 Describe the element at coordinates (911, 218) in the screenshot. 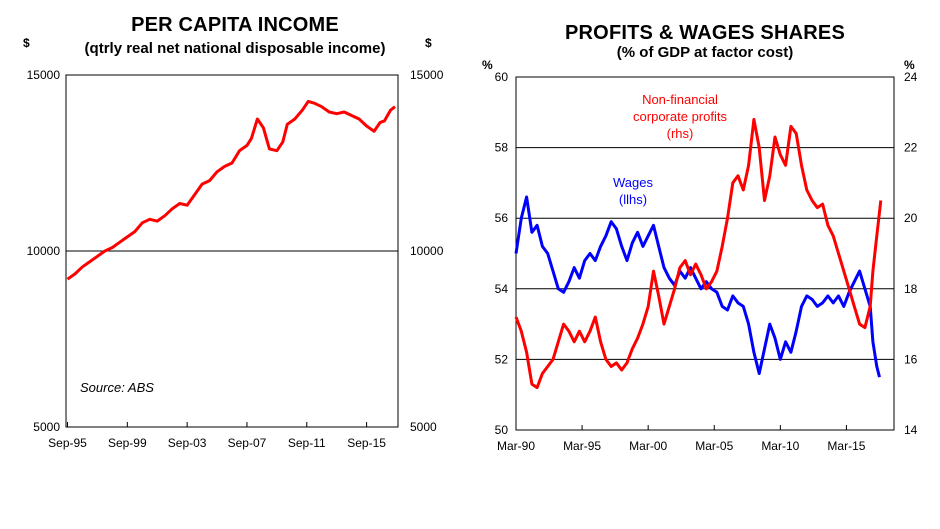

I see `y-tick-label-right: 20` at that location.